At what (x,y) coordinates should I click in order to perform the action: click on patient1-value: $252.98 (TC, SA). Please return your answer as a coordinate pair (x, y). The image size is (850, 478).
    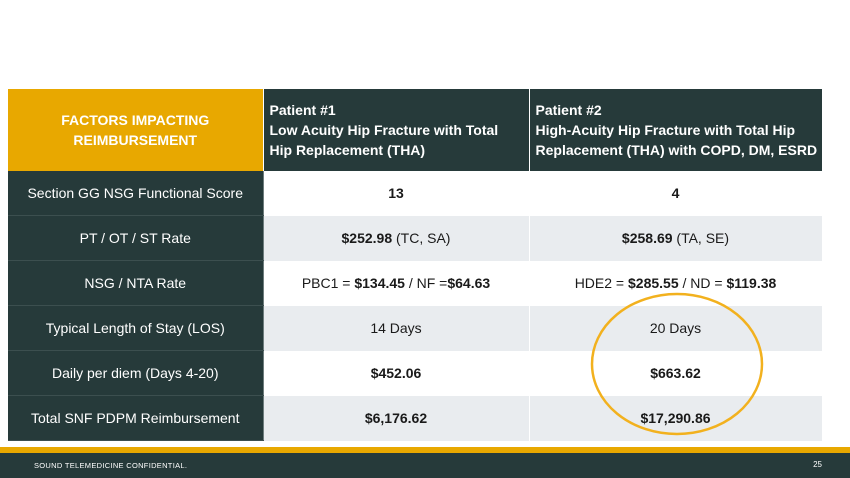
    Looking at the image, I should click on (396, 238).